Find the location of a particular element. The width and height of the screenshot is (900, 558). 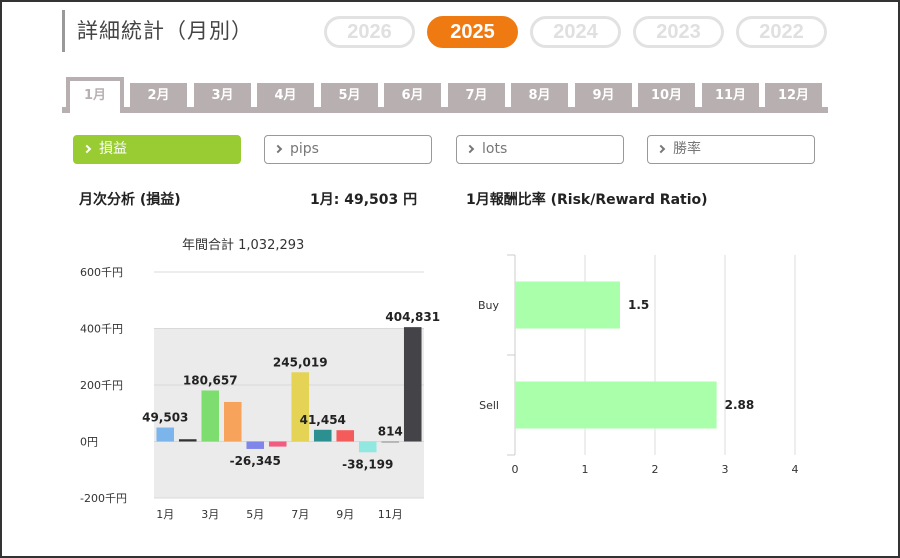

category-label: Sell is located at coordinates (489, 405).